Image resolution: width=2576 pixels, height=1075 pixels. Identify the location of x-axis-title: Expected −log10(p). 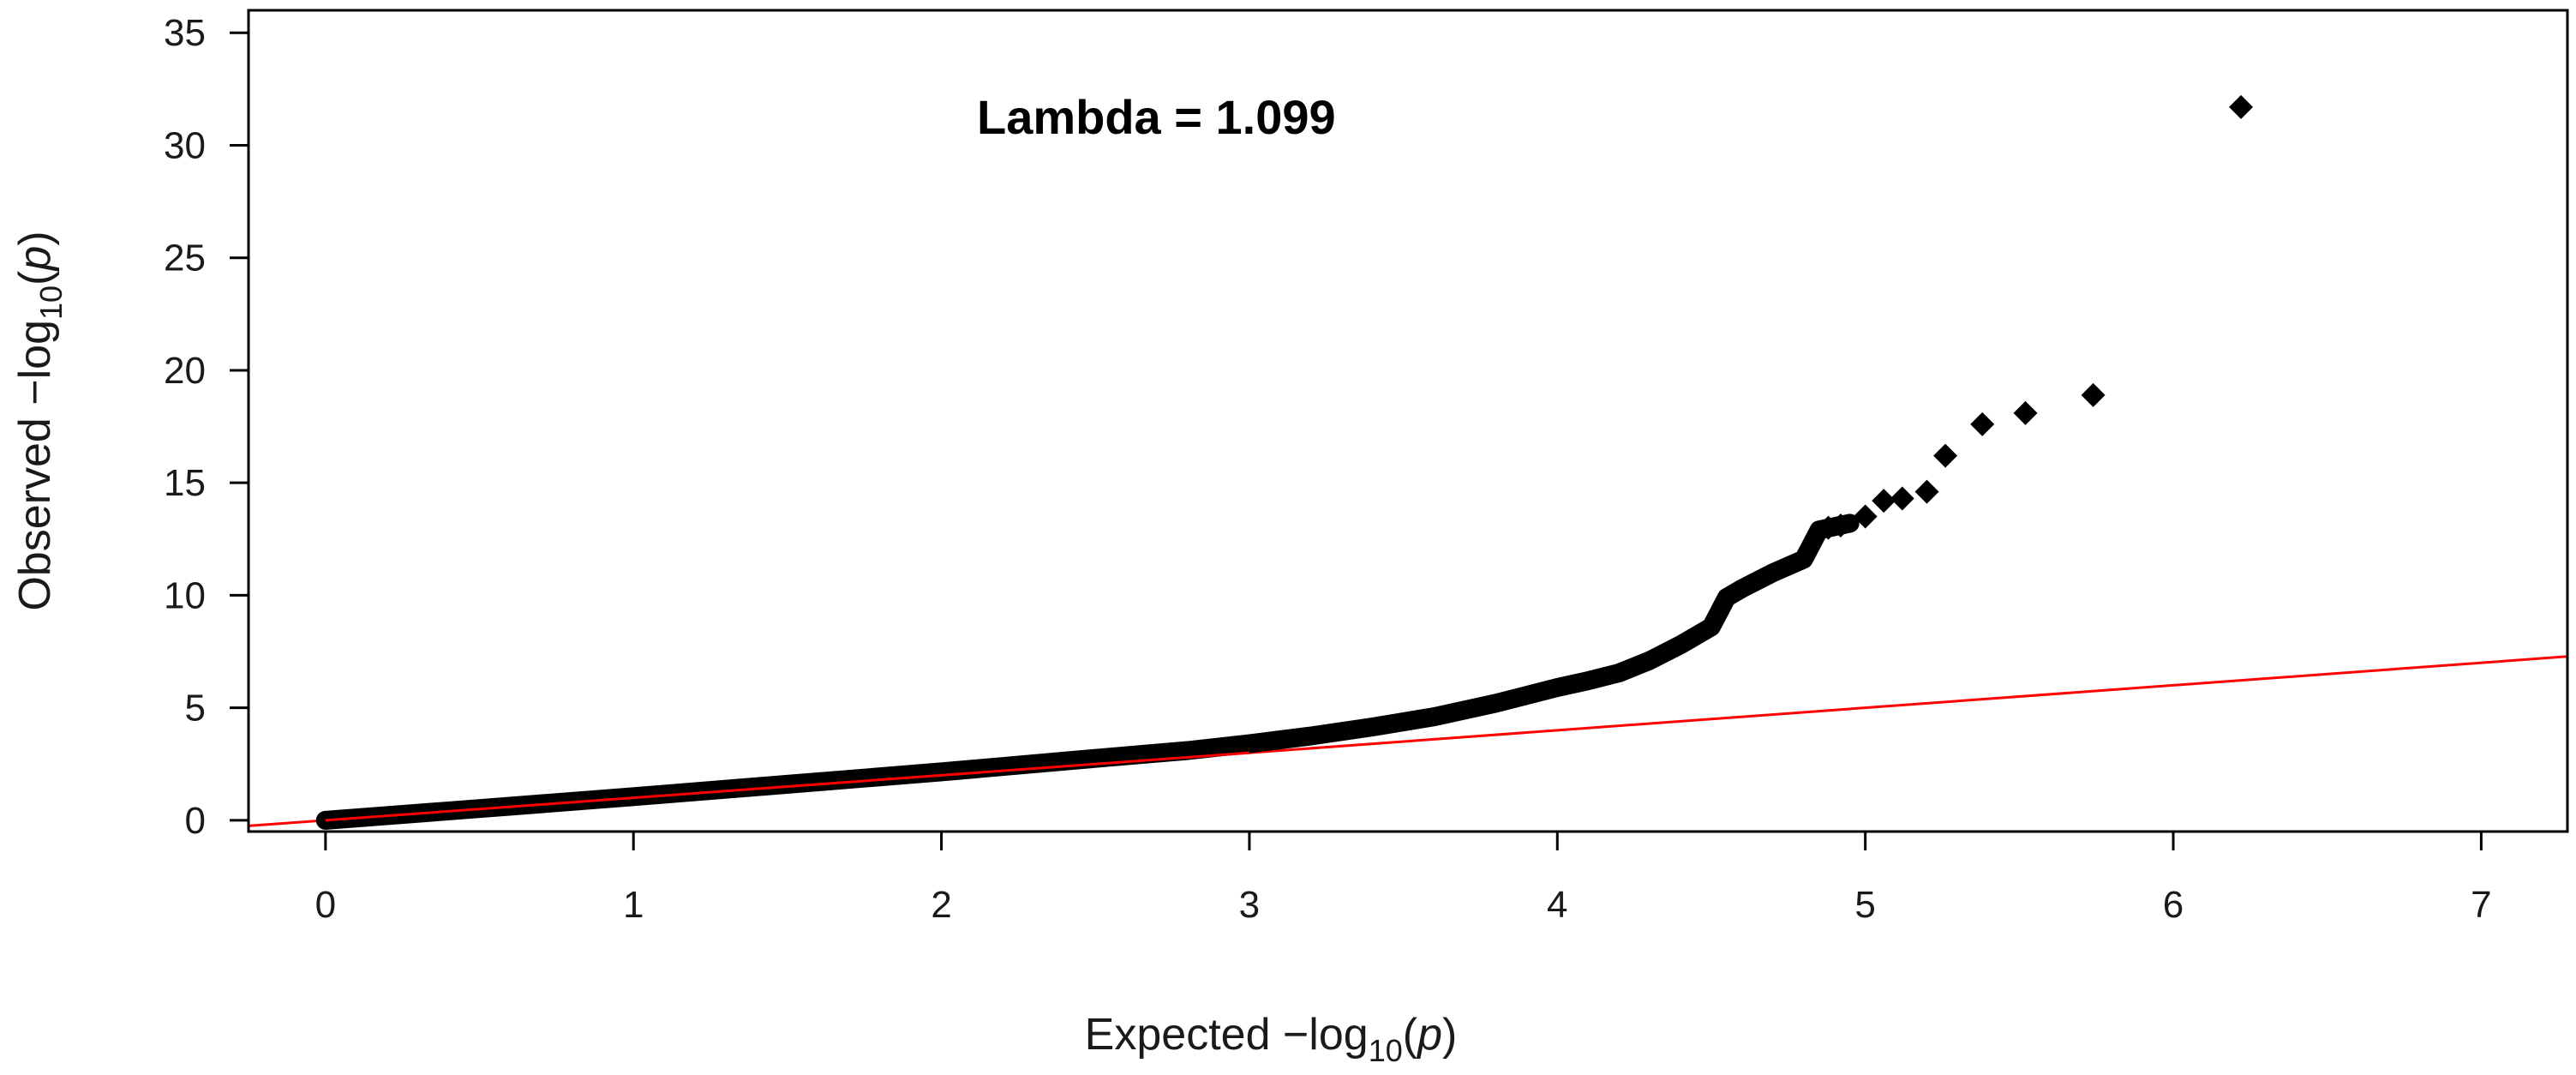
(1271, 1039).